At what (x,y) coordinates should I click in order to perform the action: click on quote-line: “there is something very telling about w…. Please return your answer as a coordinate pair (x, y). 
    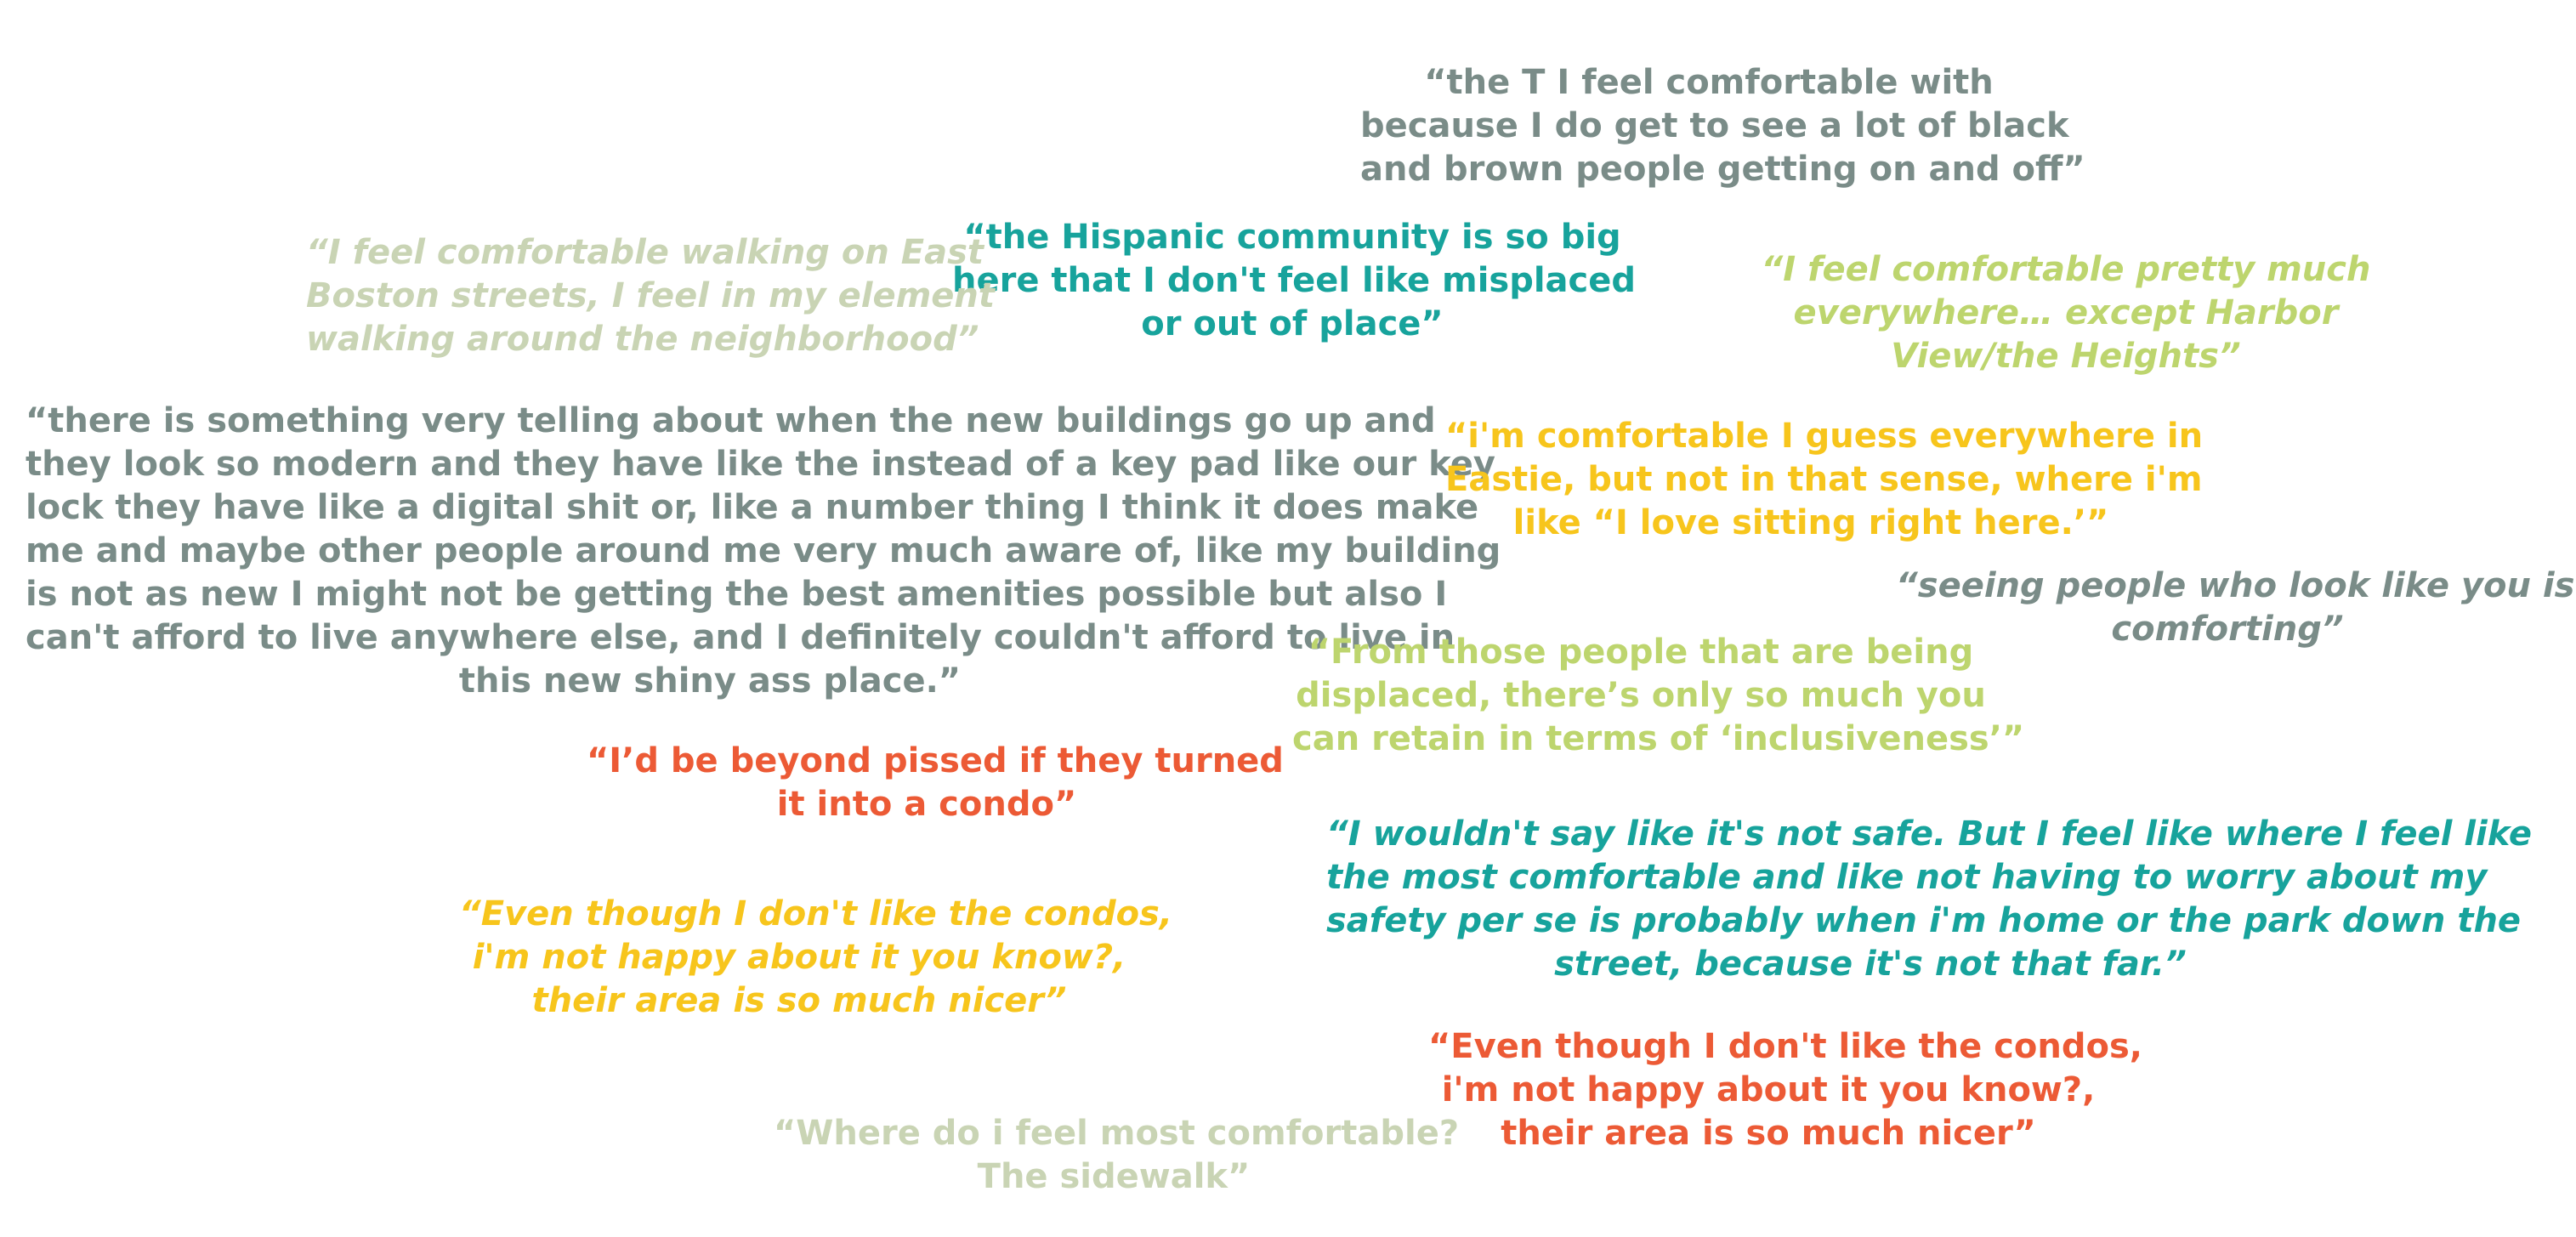
    Looking at the image, I should click on (731, 420).